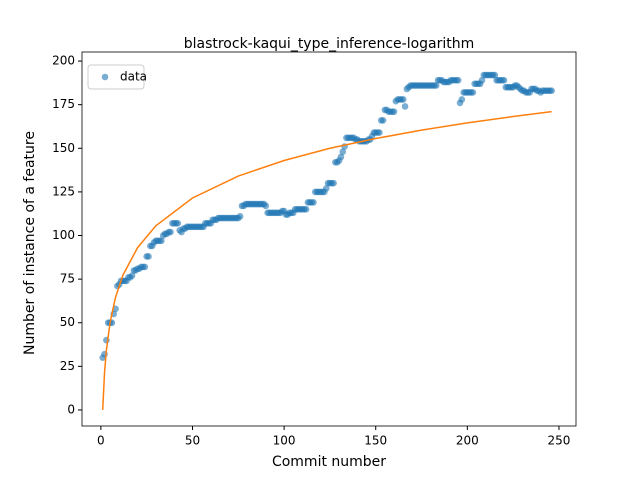 Image resolution: width=640 pixels, height=480 pixels. What do you see at coordinates (133, 77) in the screenshot?
I see `legend-label: data` at bounding box center [133, 77].